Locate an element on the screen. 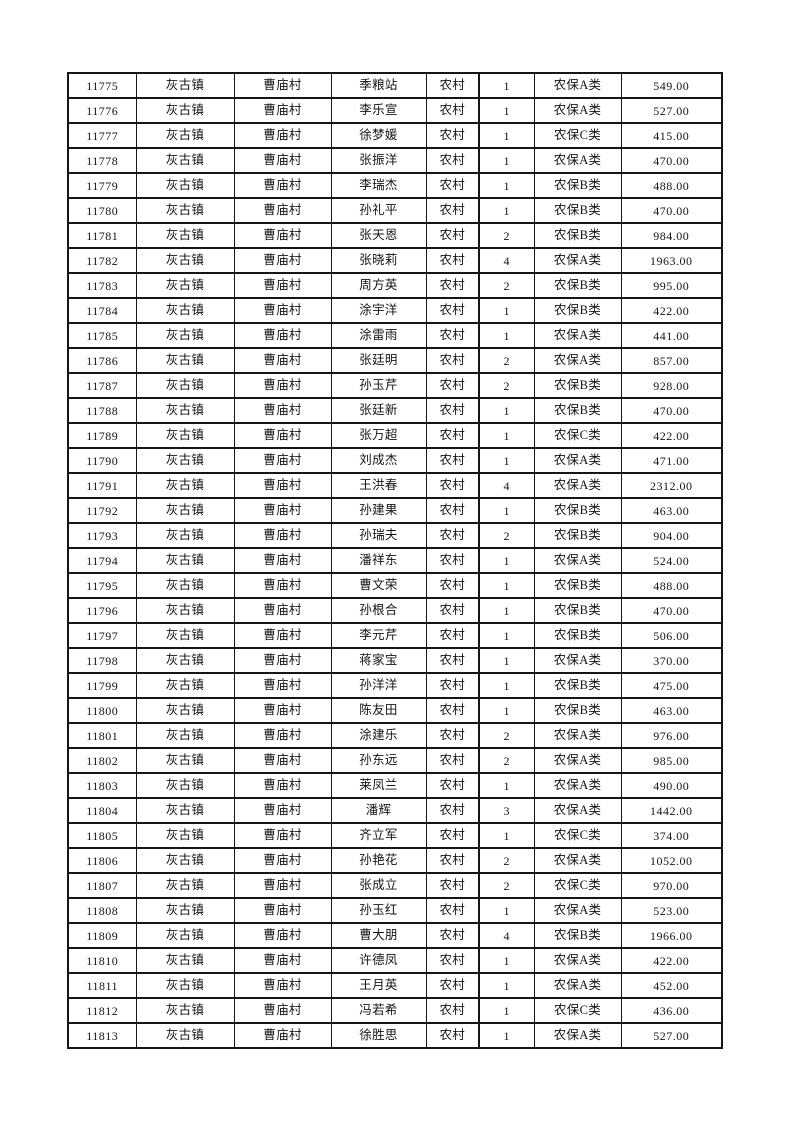  cell-id: 11778 is located at coordinates (102, 160).